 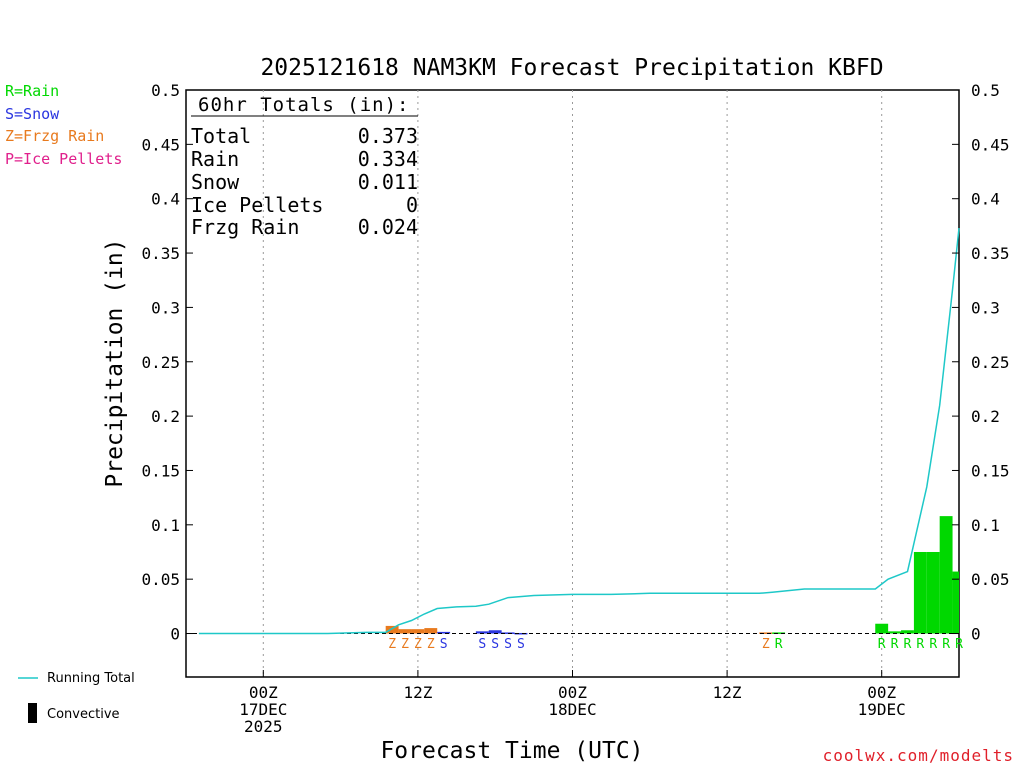 I want to click on totals-frzg-value: 0.024, so click(x=388, y=227).